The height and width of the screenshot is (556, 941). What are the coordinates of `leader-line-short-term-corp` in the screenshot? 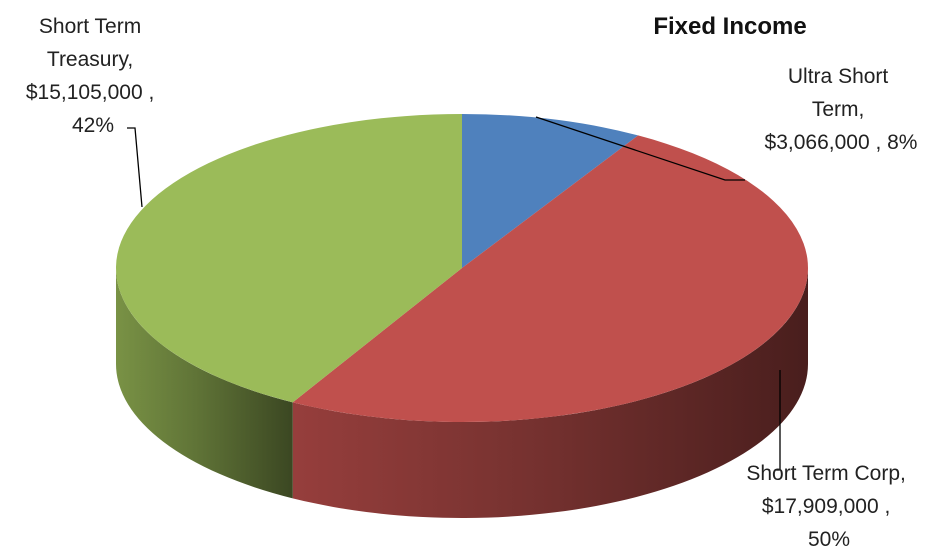 It's located at (778, 420).